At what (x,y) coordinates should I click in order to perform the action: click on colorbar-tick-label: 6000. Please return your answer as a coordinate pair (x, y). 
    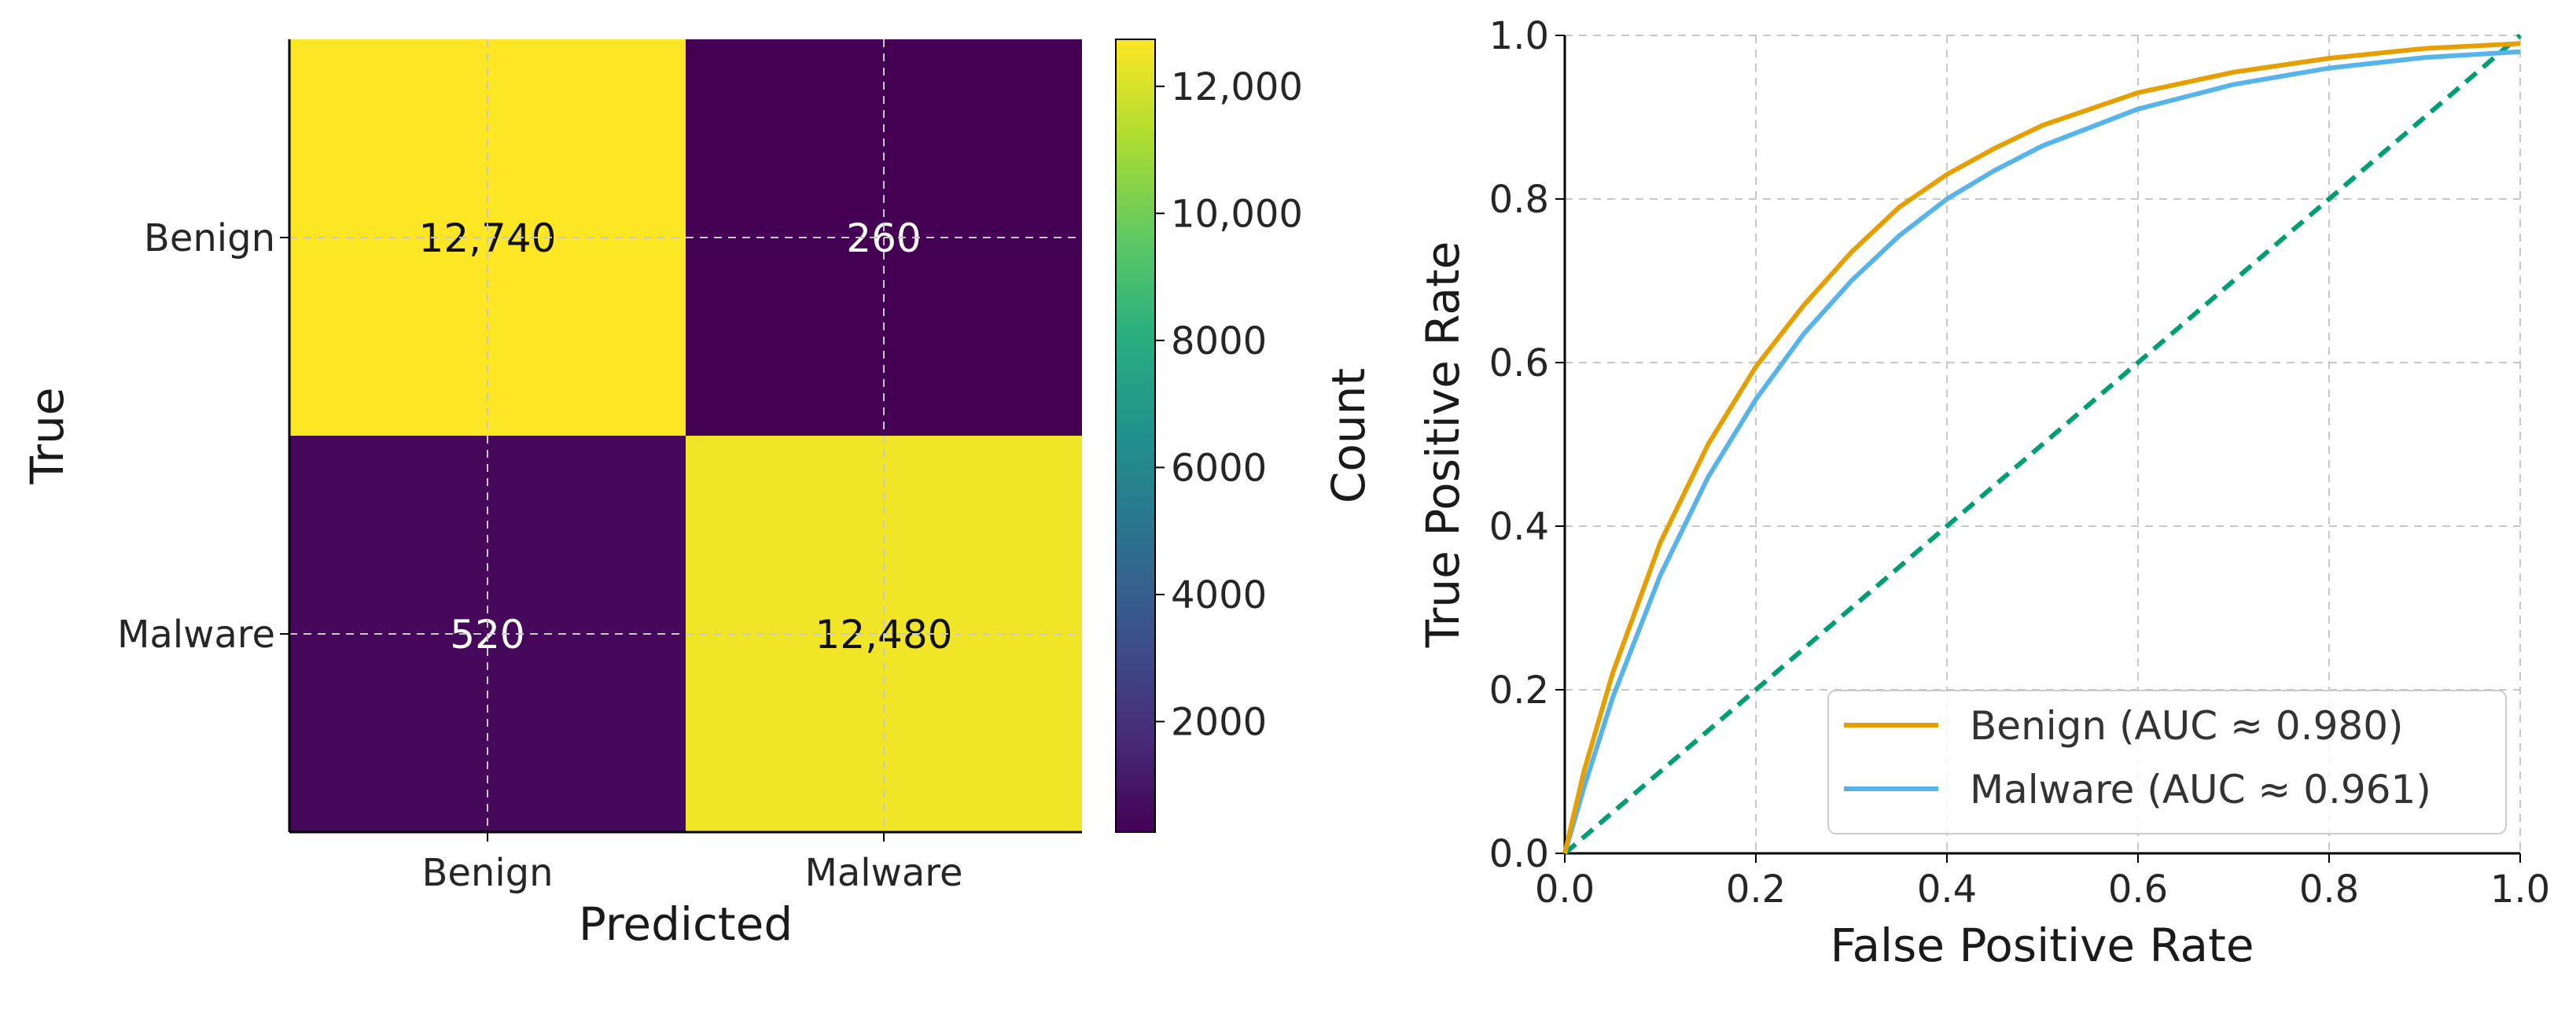
    Looking at the image, I should click on (1219, 468).